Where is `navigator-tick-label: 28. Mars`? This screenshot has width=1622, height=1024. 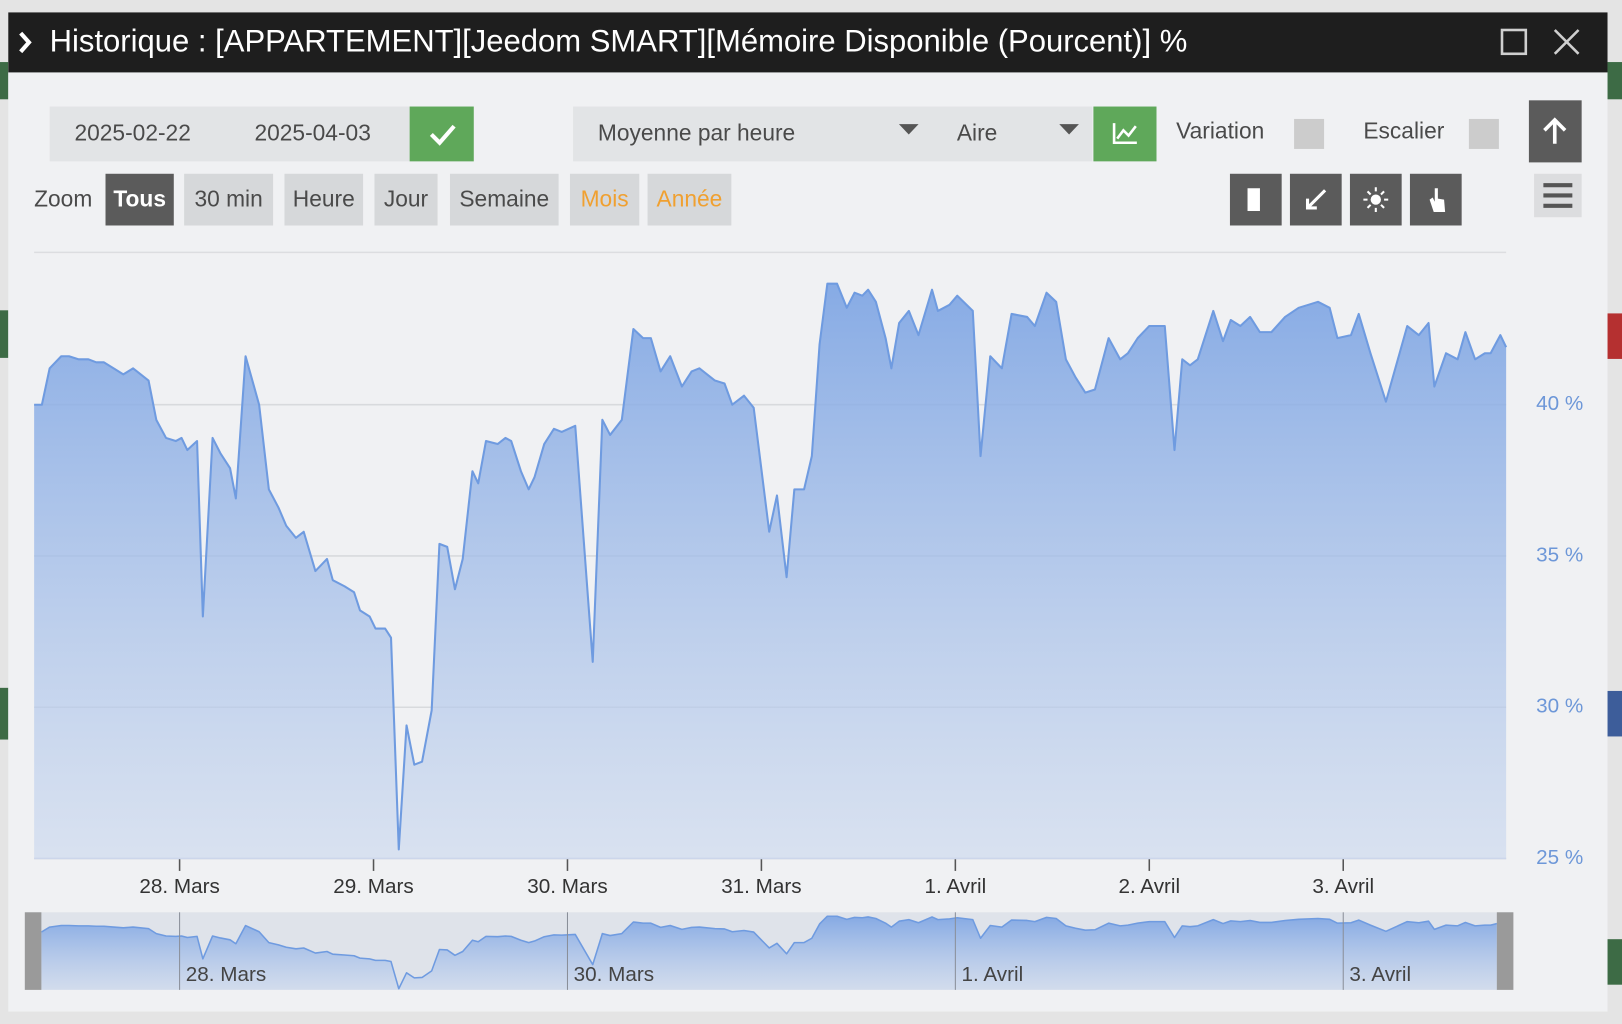 navigator-tick-label: 28. Mars is located at coordinates (226, 974).